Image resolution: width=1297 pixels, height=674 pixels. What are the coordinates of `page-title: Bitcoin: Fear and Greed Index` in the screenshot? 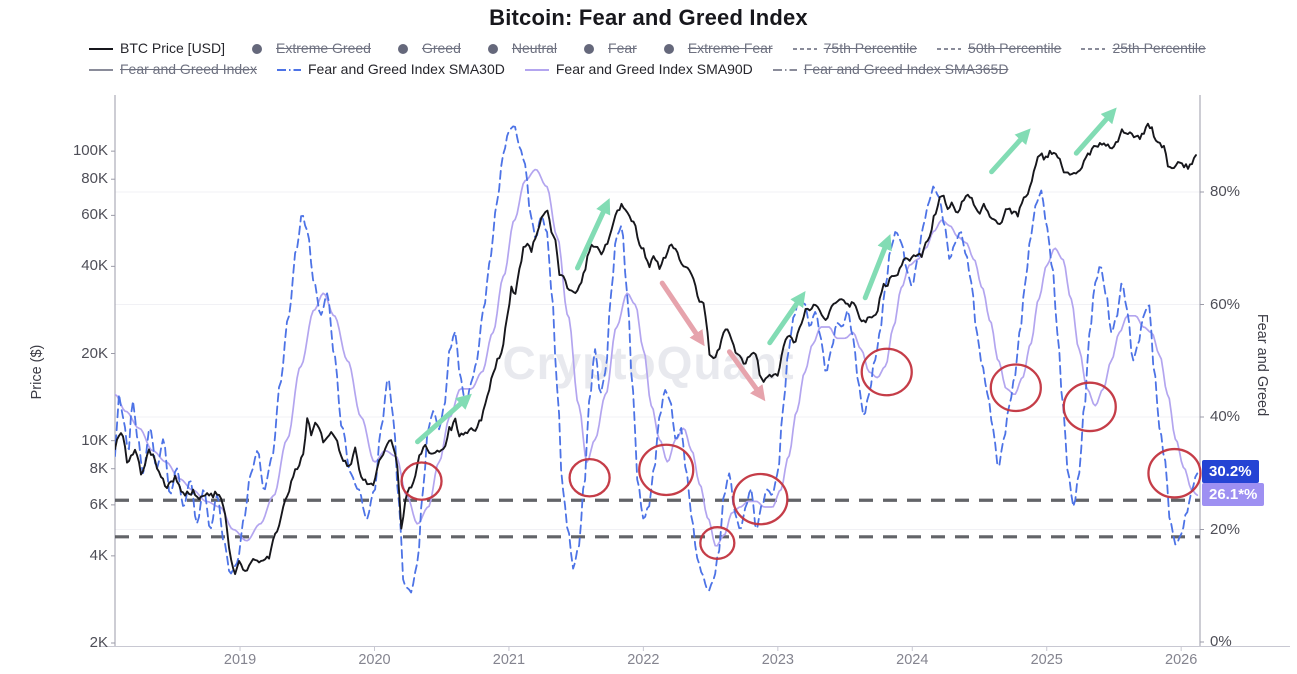 It's located at (648, 17).